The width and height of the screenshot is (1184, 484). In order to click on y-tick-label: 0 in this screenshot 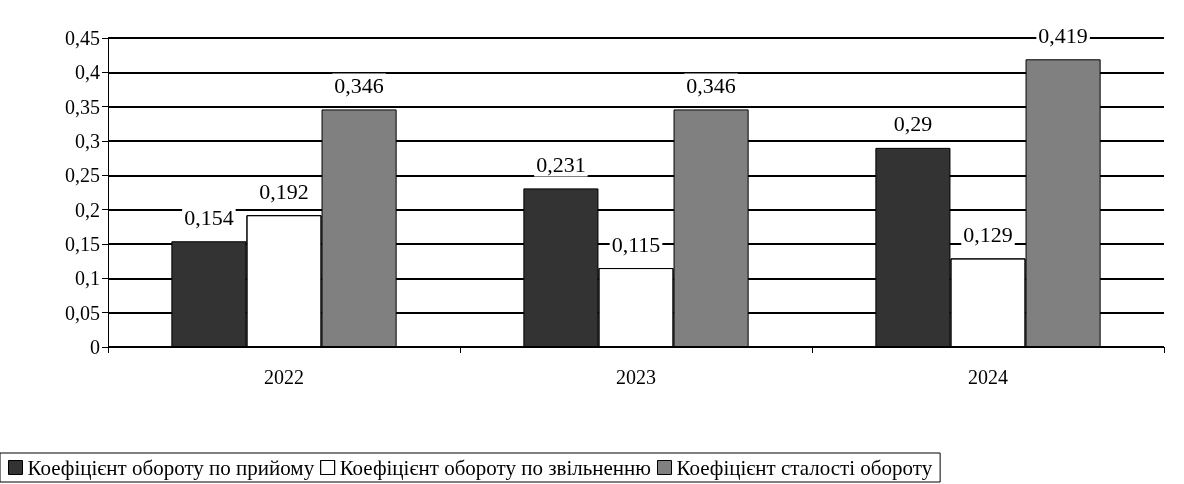, I will do `click(95, 347)`.